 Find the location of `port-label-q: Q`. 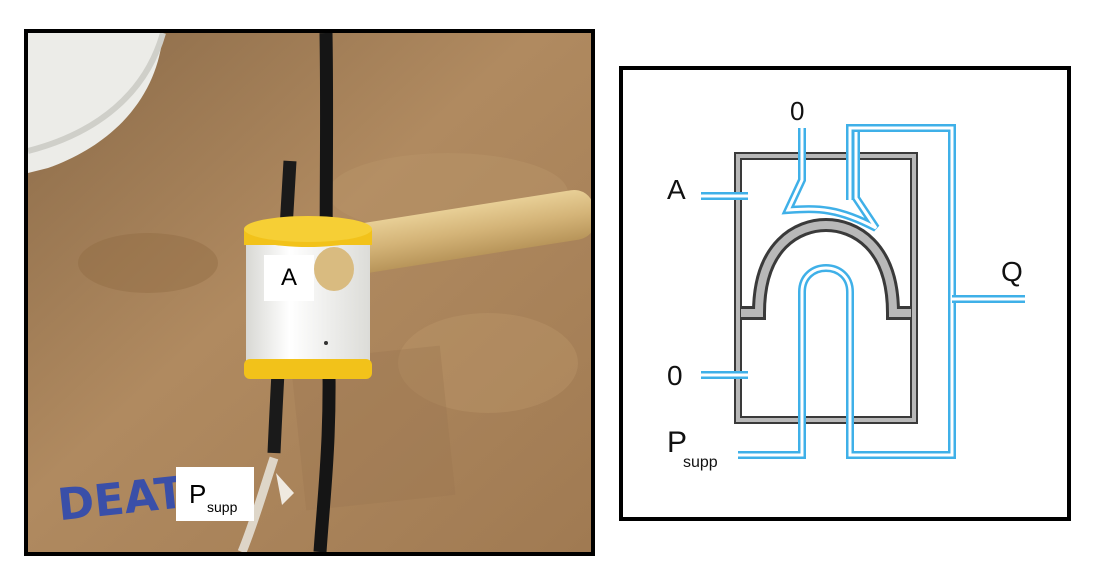

port-label-q: Q is located at coordinates (1012, 271).